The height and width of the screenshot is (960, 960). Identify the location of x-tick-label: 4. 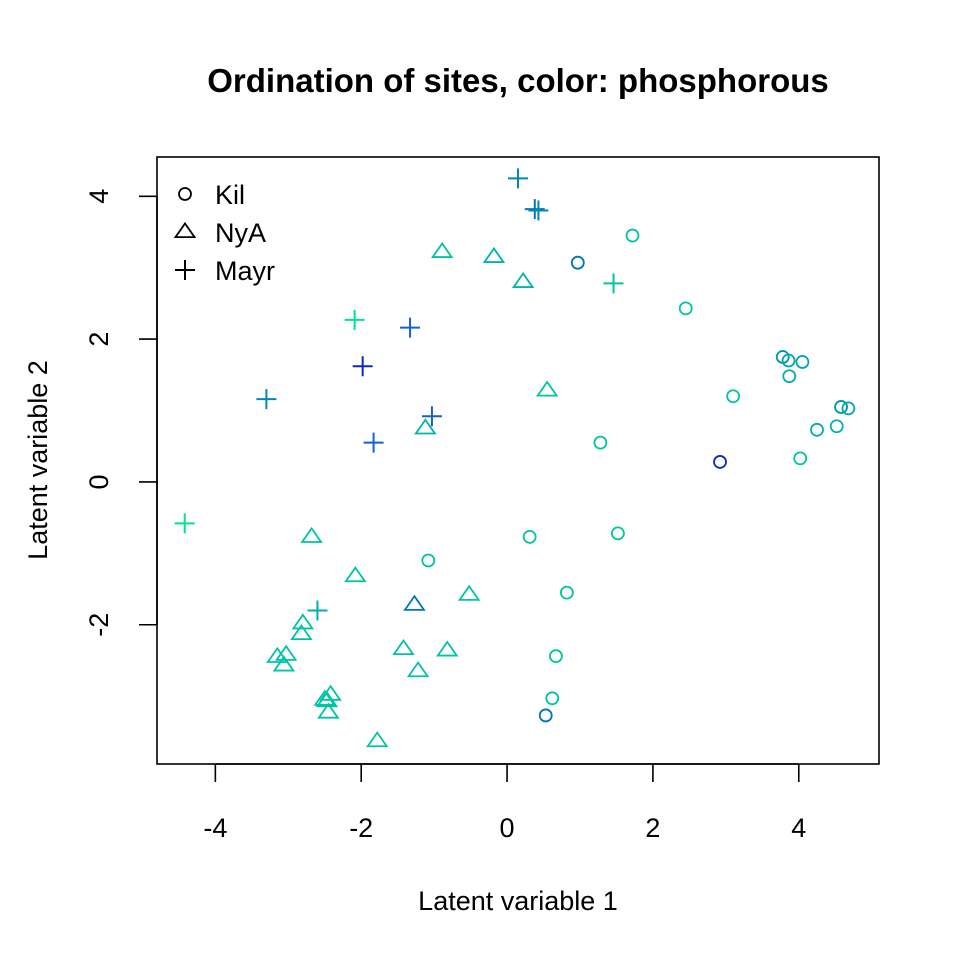
(798, 828).